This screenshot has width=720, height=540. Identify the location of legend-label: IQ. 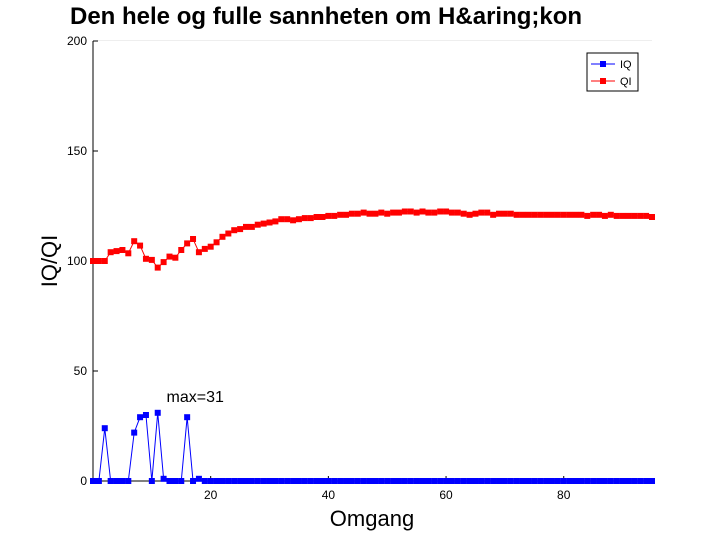
(626, 65).